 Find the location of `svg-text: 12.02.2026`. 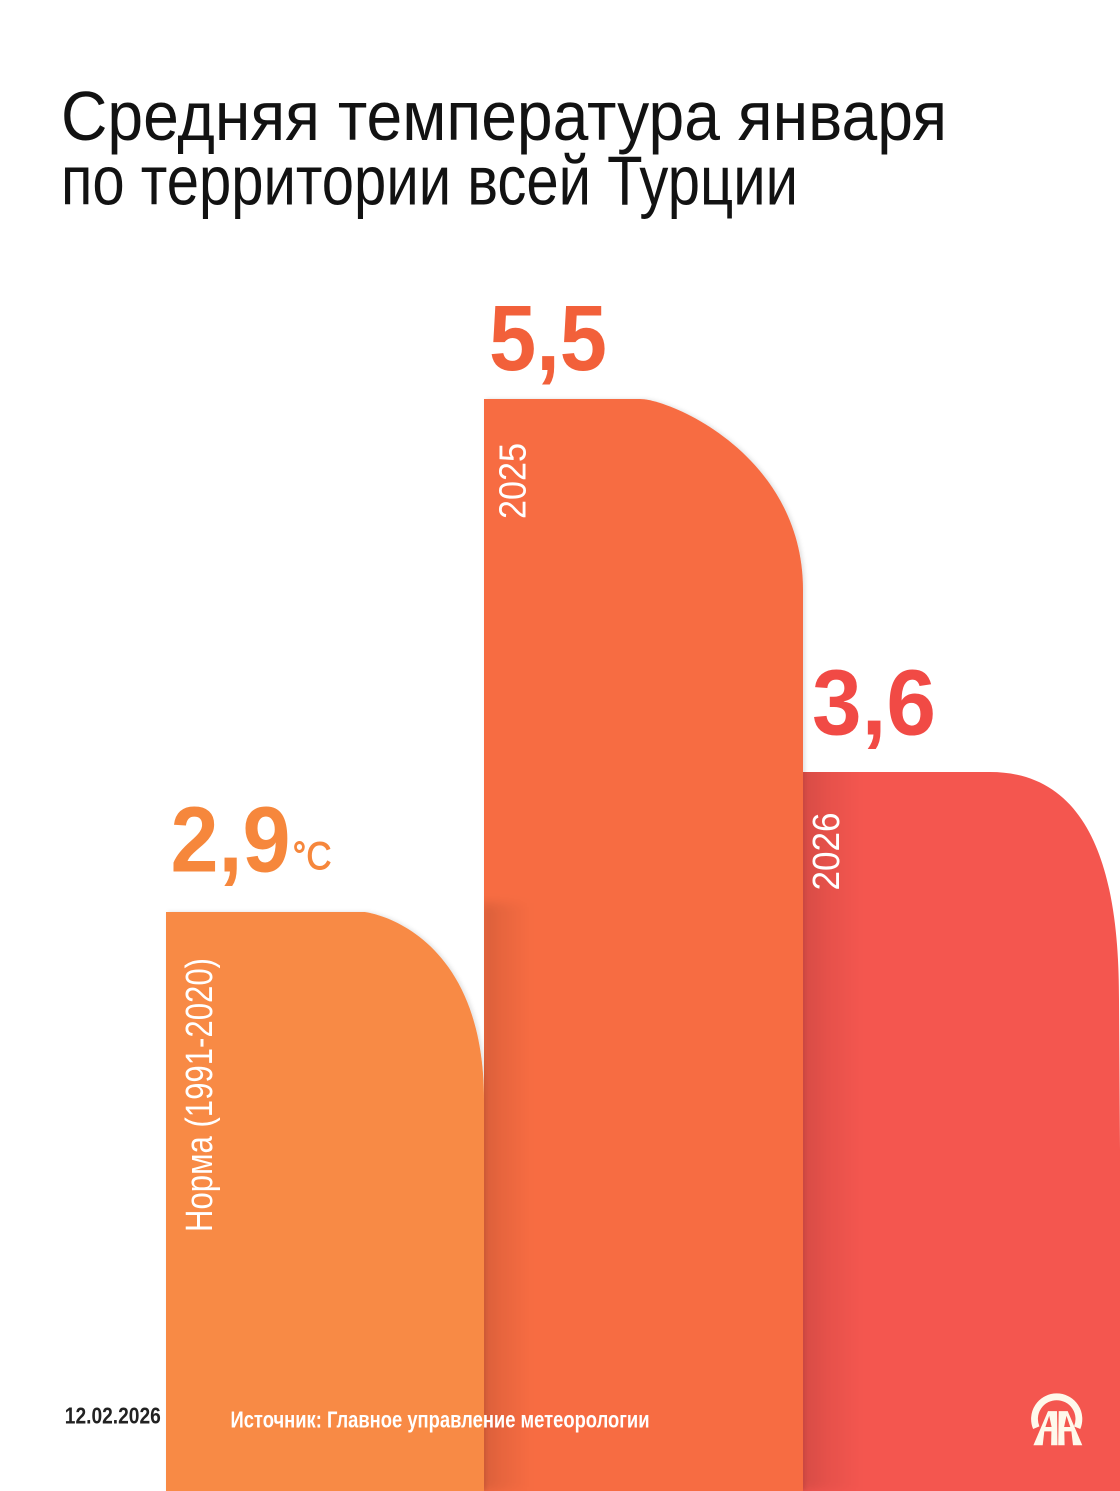

svg-text: 12.02.2026 is located at coordinates (113, 1416).